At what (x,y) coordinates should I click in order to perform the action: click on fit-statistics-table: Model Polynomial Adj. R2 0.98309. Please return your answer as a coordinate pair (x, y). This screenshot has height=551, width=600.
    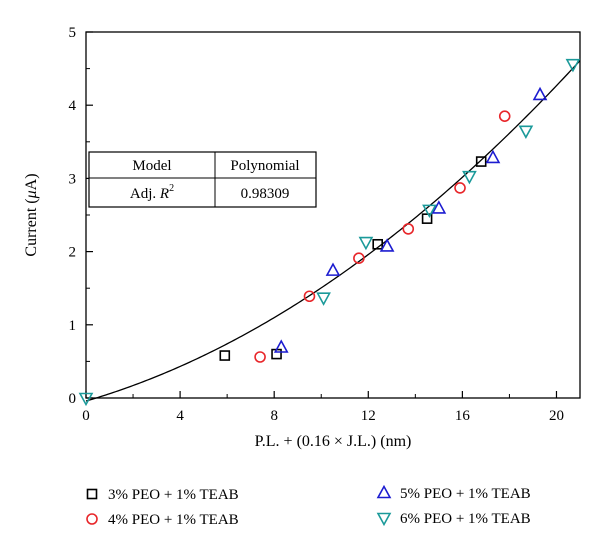
    Looking at the image, I should click on (202, 179).